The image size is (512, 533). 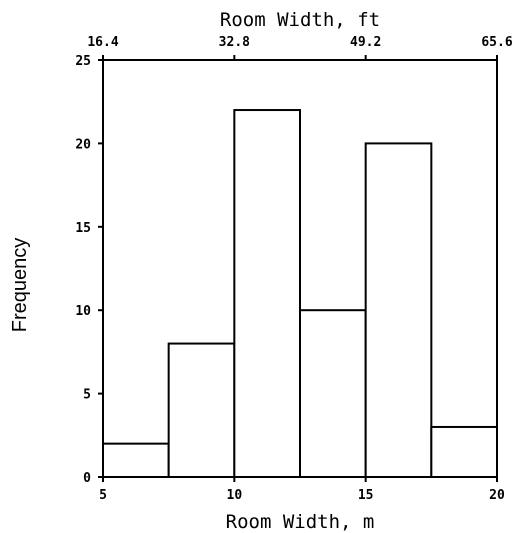 What do you see at coordinates (300, 522) in the screenshot?
I see `x-axis-title: Room Width, m` at bounding box center [300, 522].